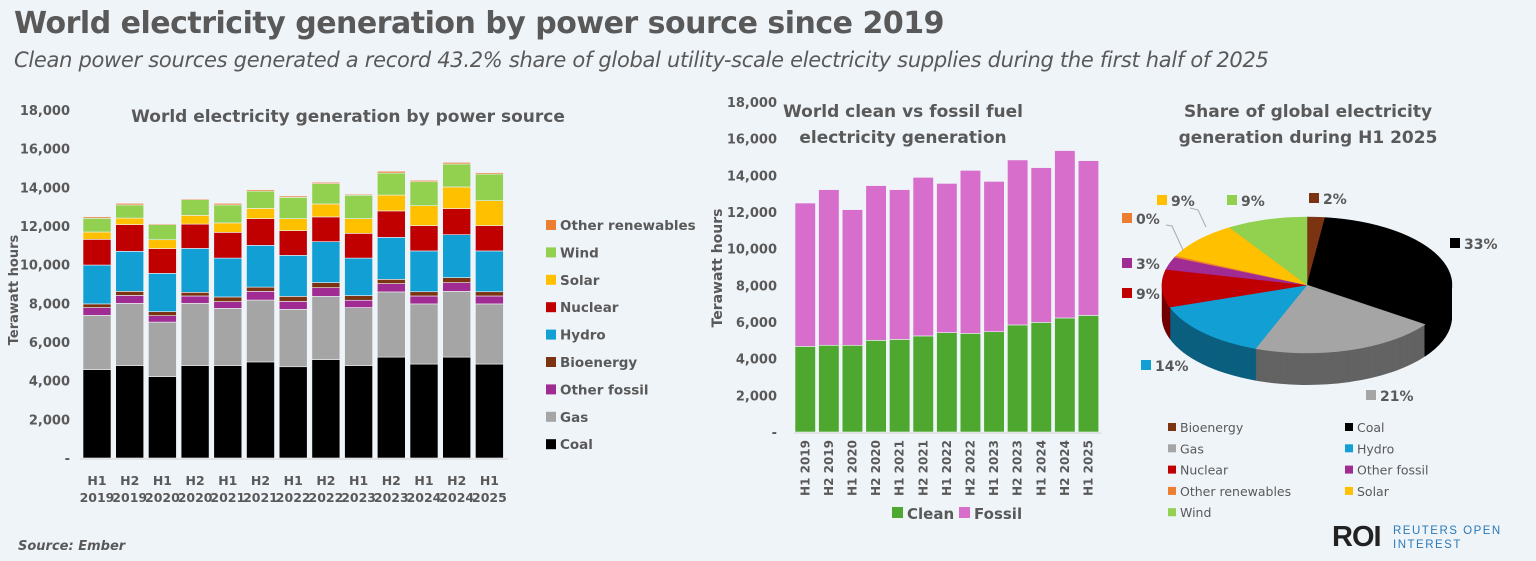 This screenshot has height=561, width=1536. I want to click on data-label: 2%, so click(1335, 200).